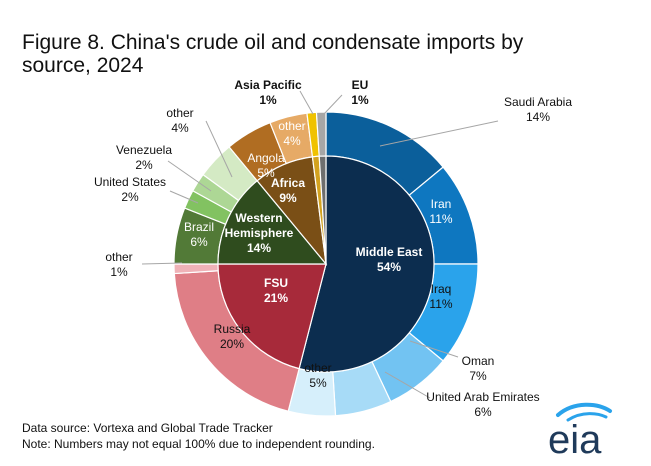  What do you see at coordinates (317, 375) in the screenshot?
I see `outer-label-middle-east-other: other 5%` at bounding box center [317, 375].